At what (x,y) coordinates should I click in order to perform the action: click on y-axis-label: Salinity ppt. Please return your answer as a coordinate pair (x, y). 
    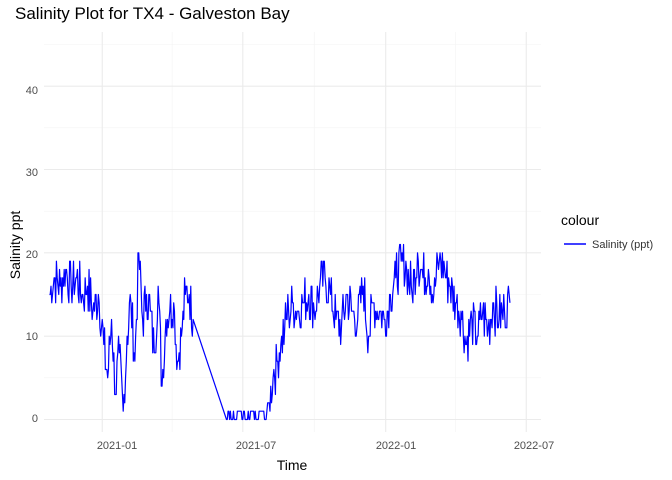
    Looking at the image, I should click on (15, 245).